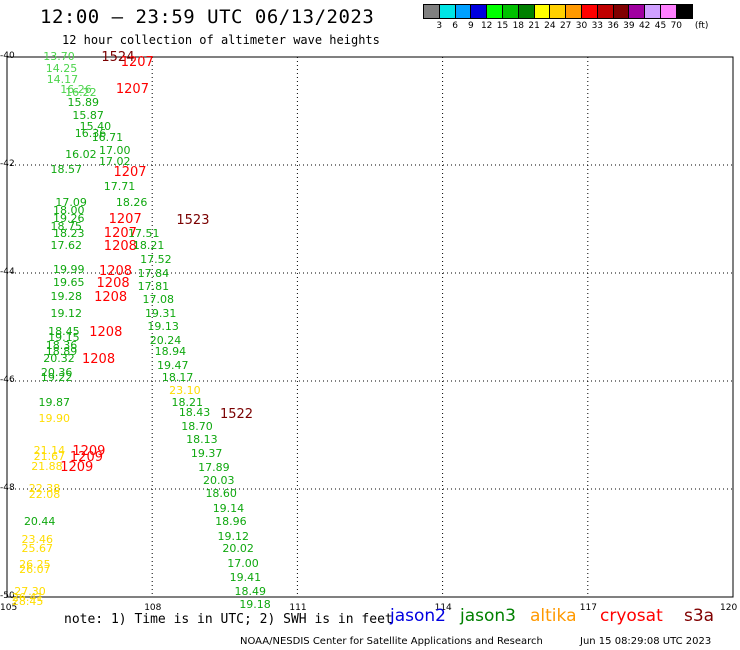 This screenshot has height=650, width=740. I want to click on wave-height-label: 20.02, so click(238, 549).